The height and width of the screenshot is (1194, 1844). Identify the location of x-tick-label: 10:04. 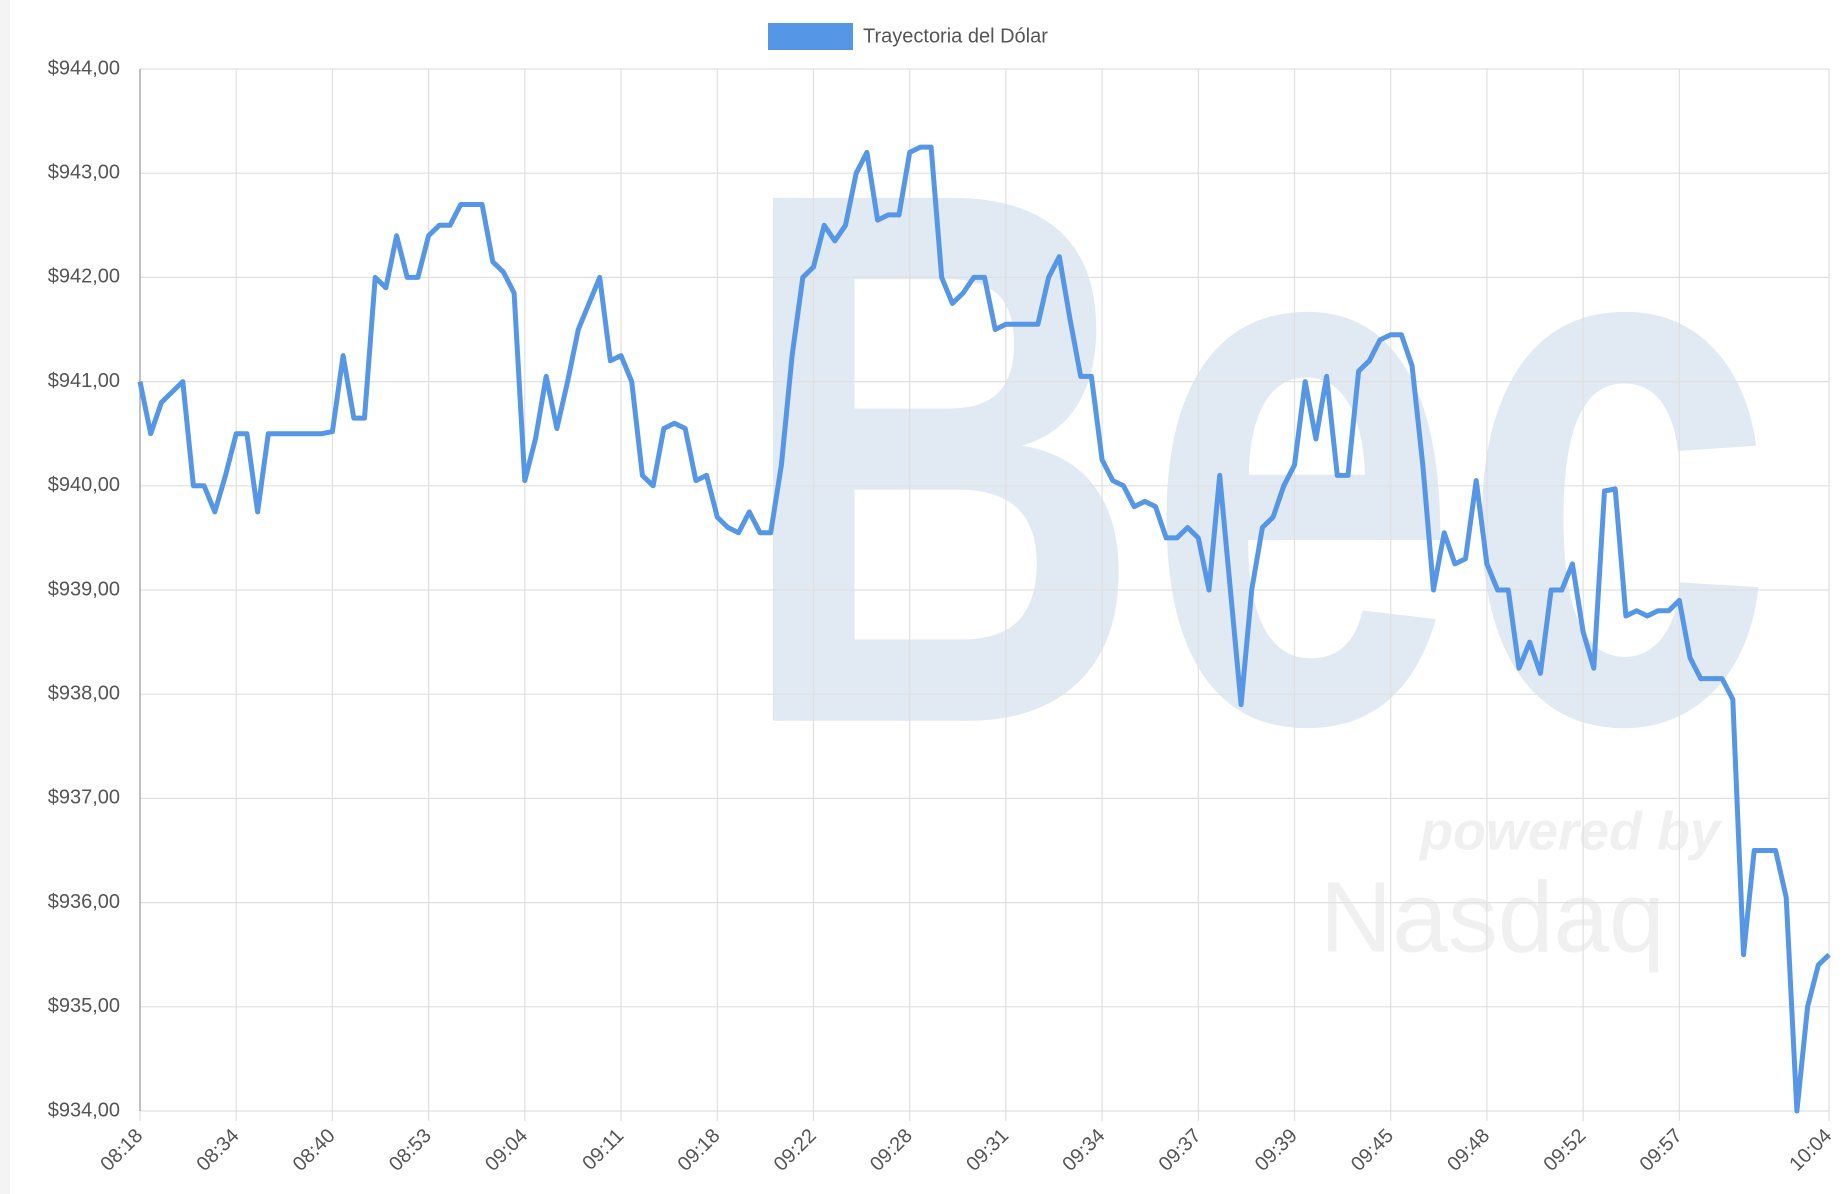
(1810, 1150).